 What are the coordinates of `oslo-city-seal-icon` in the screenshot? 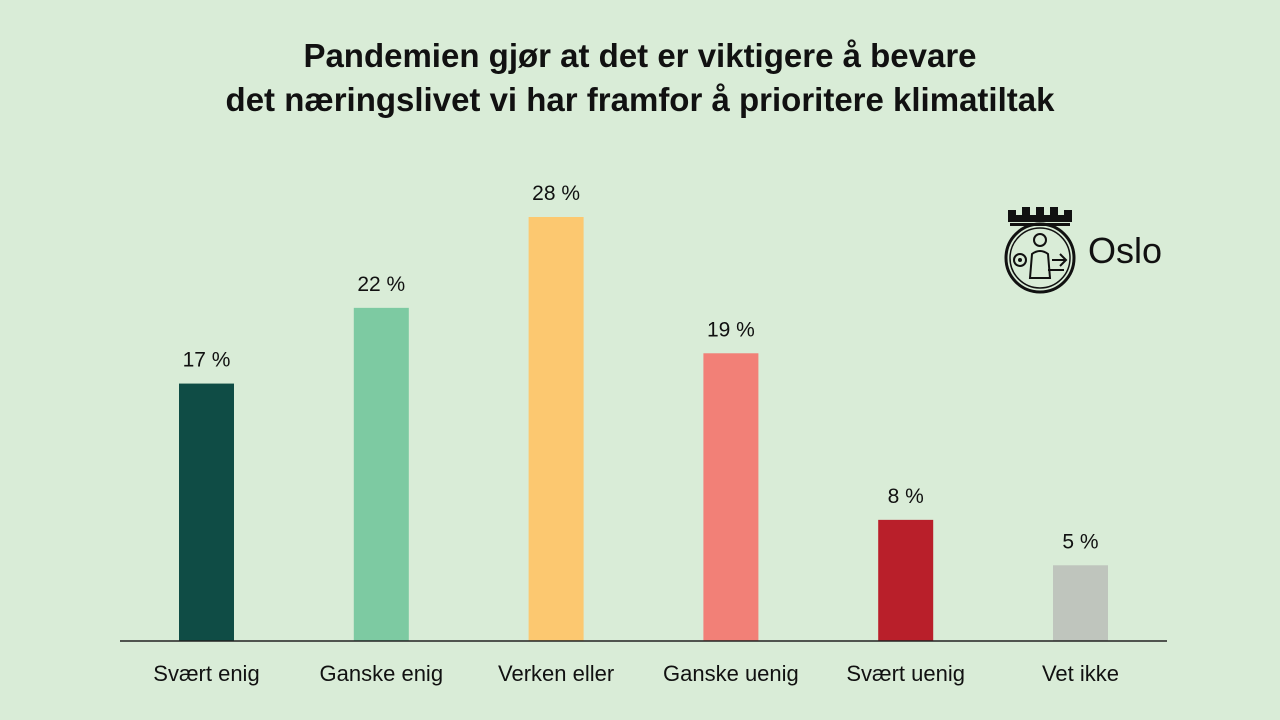 It's located at (1040, 250).